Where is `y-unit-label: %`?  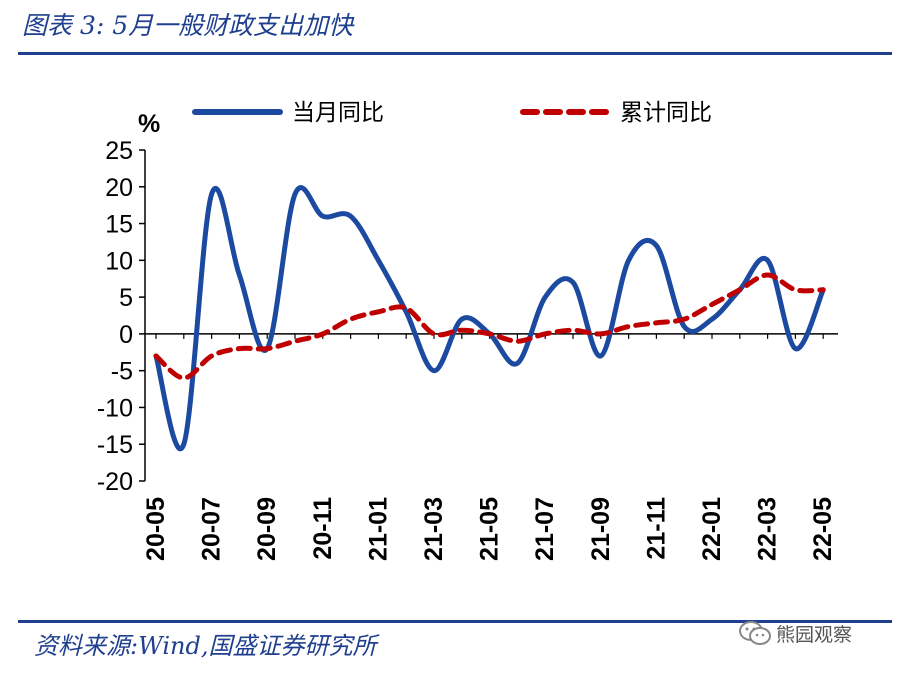 y-unit-label: % is located at coordinates (149, 124).